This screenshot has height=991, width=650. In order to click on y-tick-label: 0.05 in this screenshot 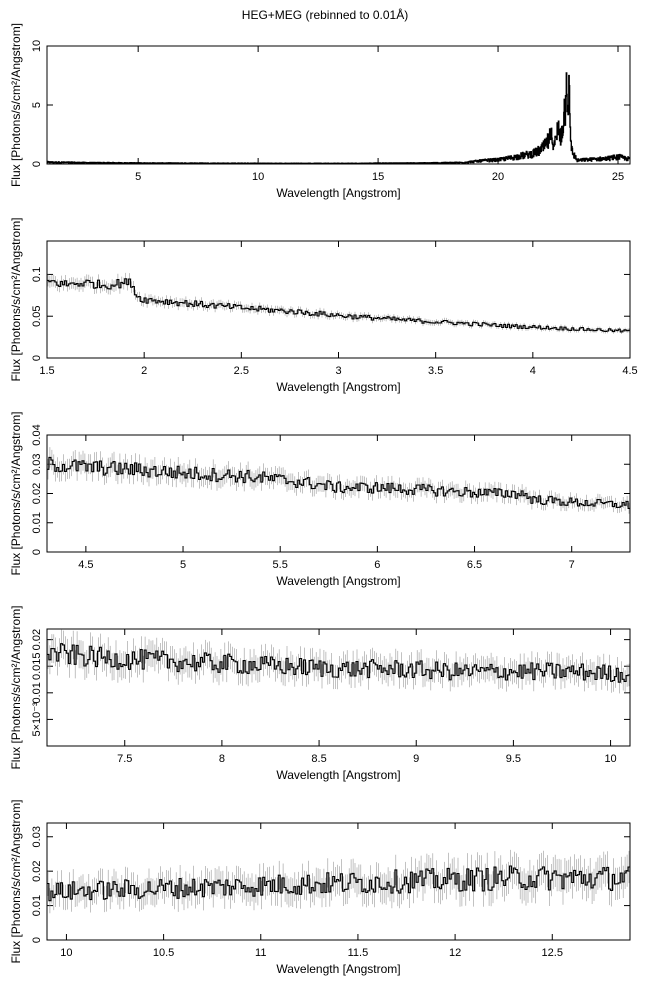, I will do `click(37, 316)`.